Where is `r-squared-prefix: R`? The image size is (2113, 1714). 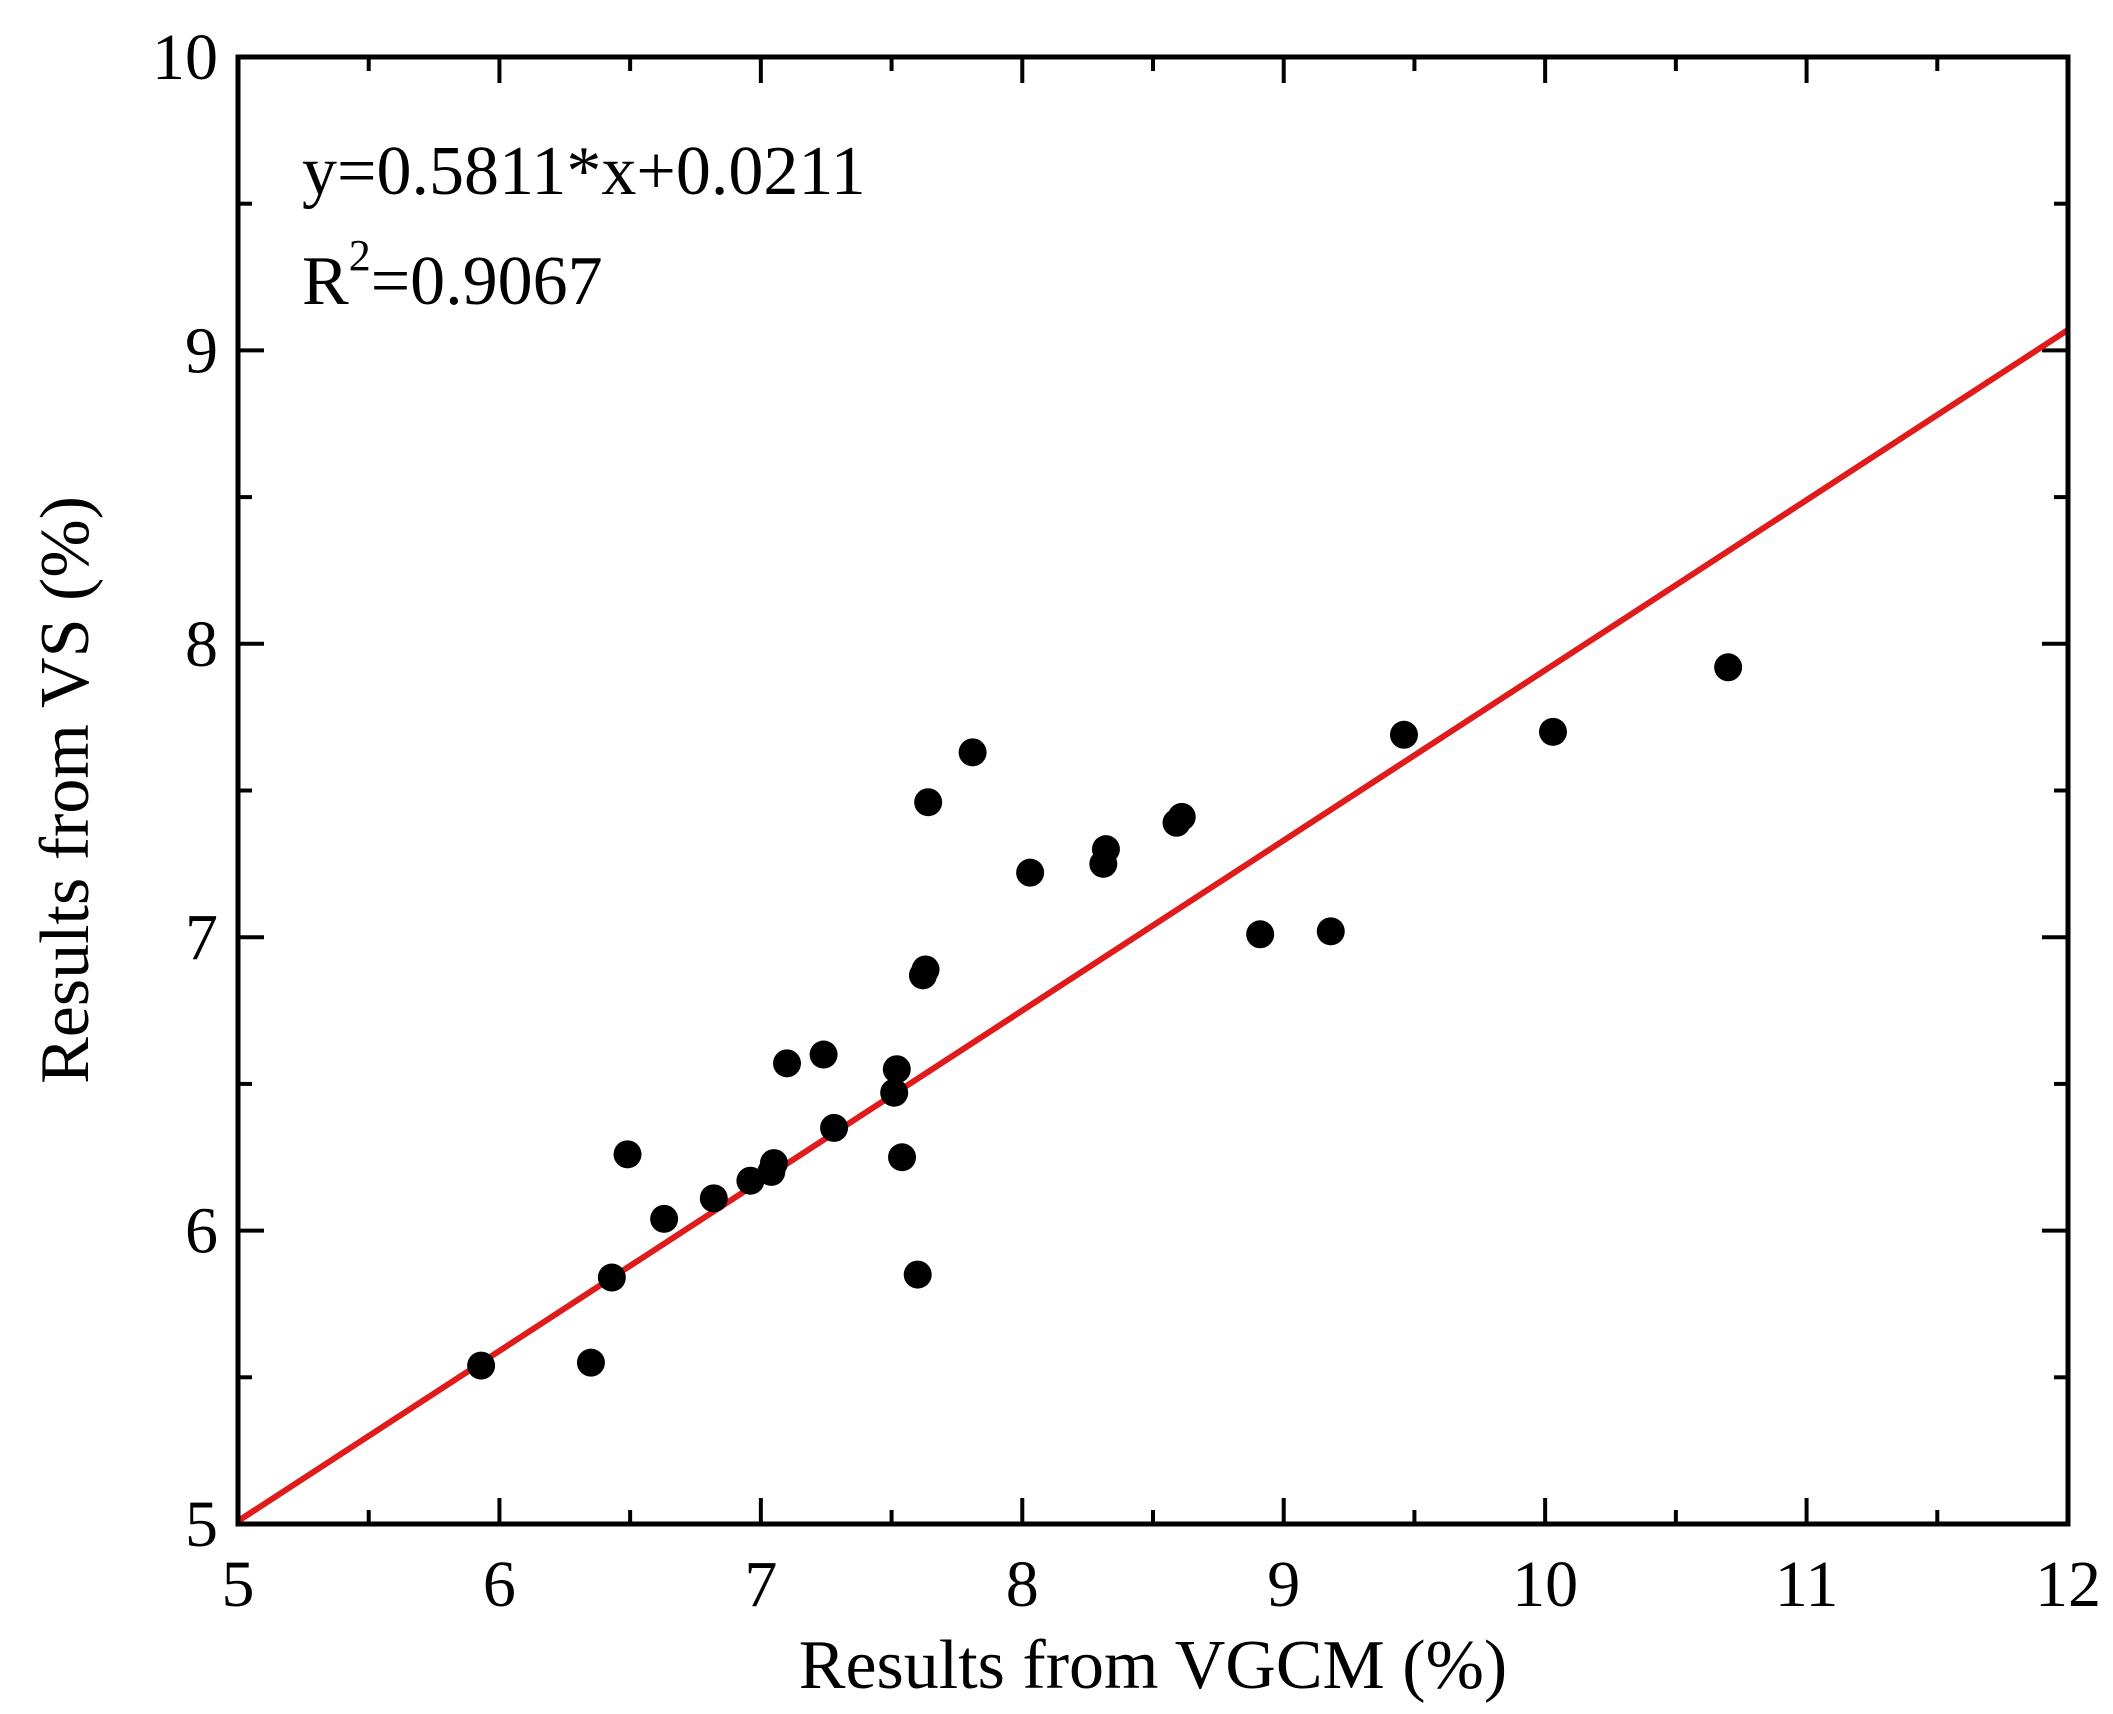
r-squared-prefix: R is located at coordinates (325, 281).